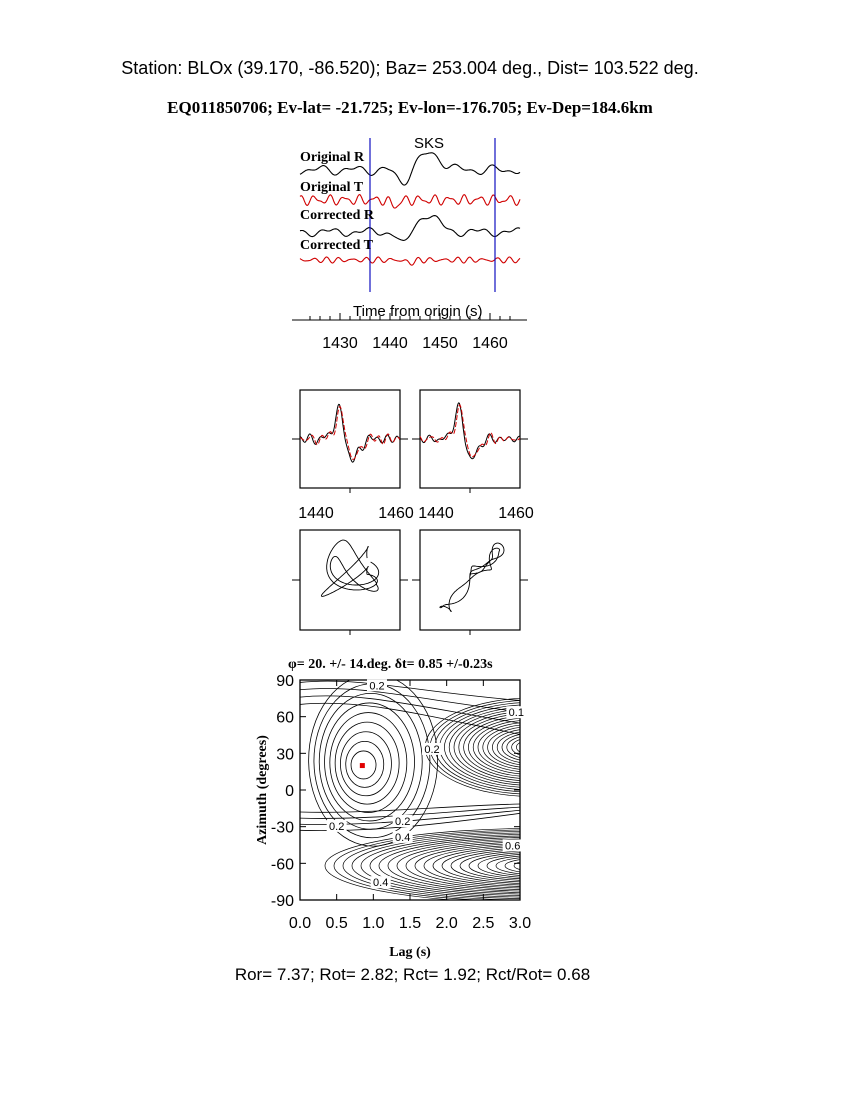  I want to click on overlay-after-transverse, so click(470, 431).